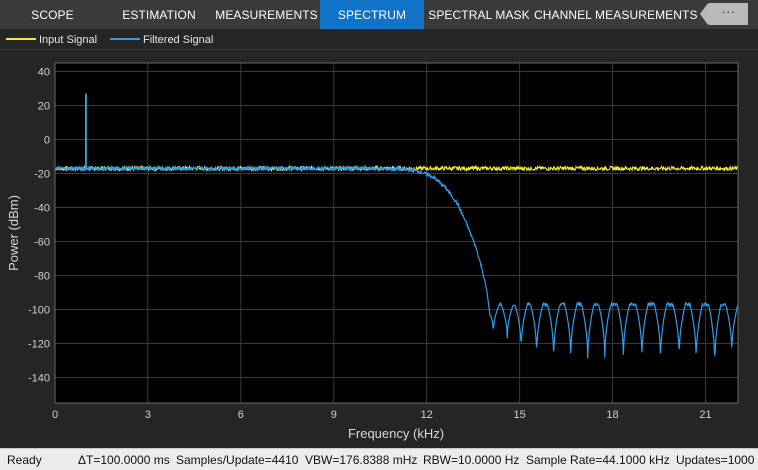 The height and width of the screenshot is (470, 758). I want to click on status-sample-rate: Sample Rate=44.1000 kHz, so click(598, 460).